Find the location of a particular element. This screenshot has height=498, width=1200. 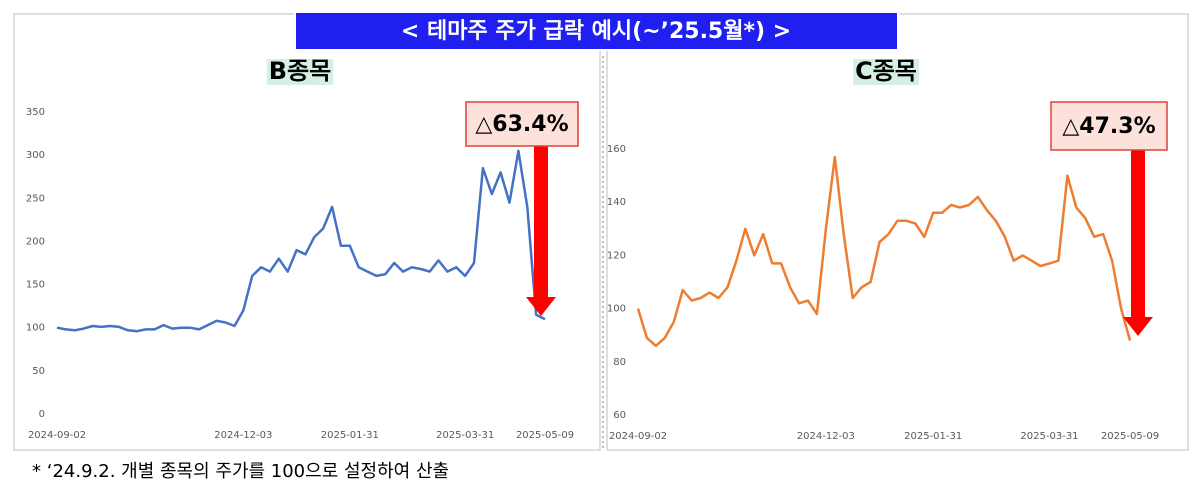

y-tick-label: 120 is located at coordinates (616, 255).